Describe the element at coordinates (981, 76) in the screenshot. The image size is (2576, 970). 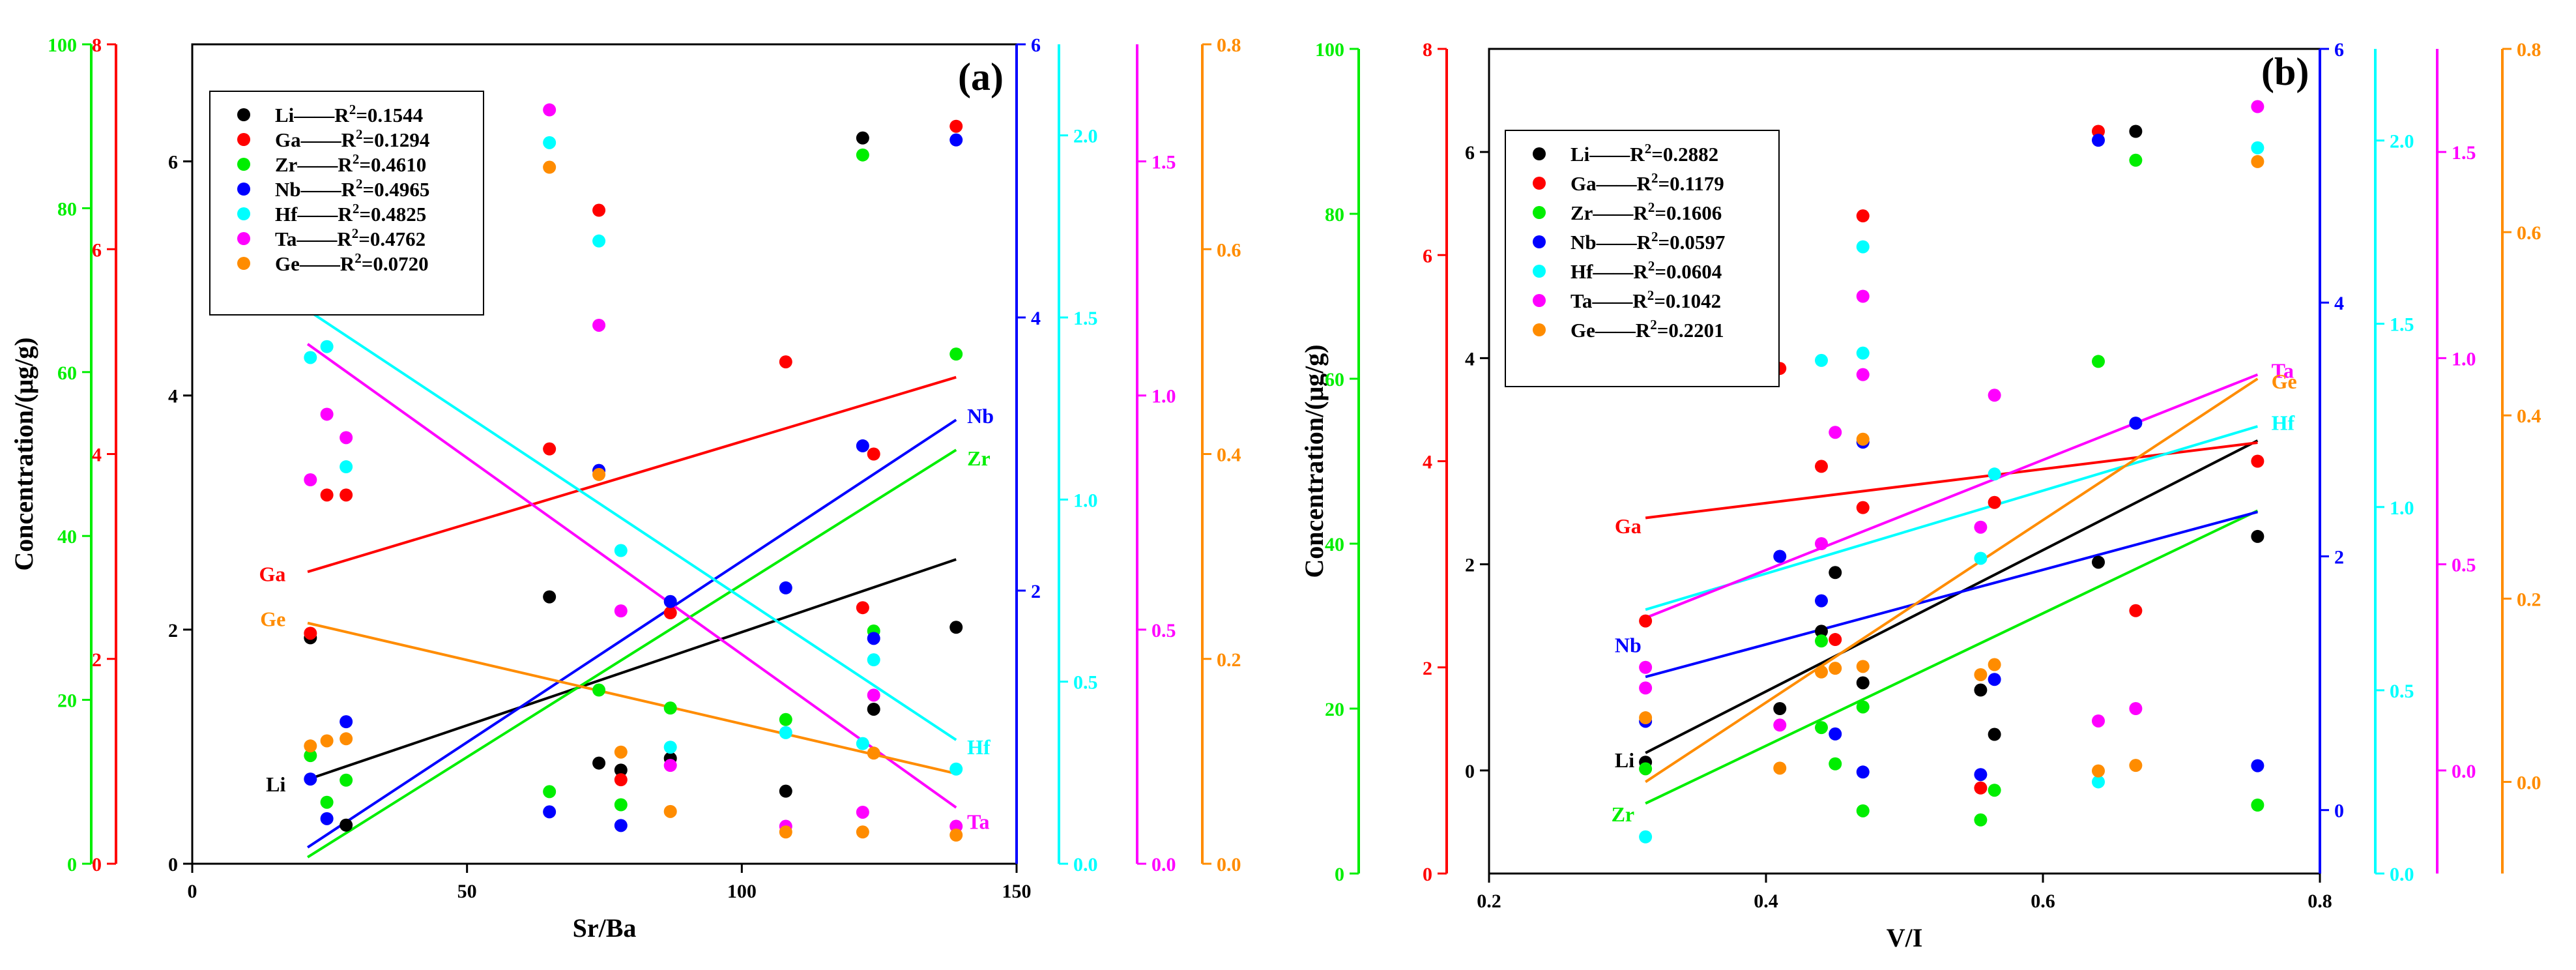
I see `panel-label: (a)` at that location.